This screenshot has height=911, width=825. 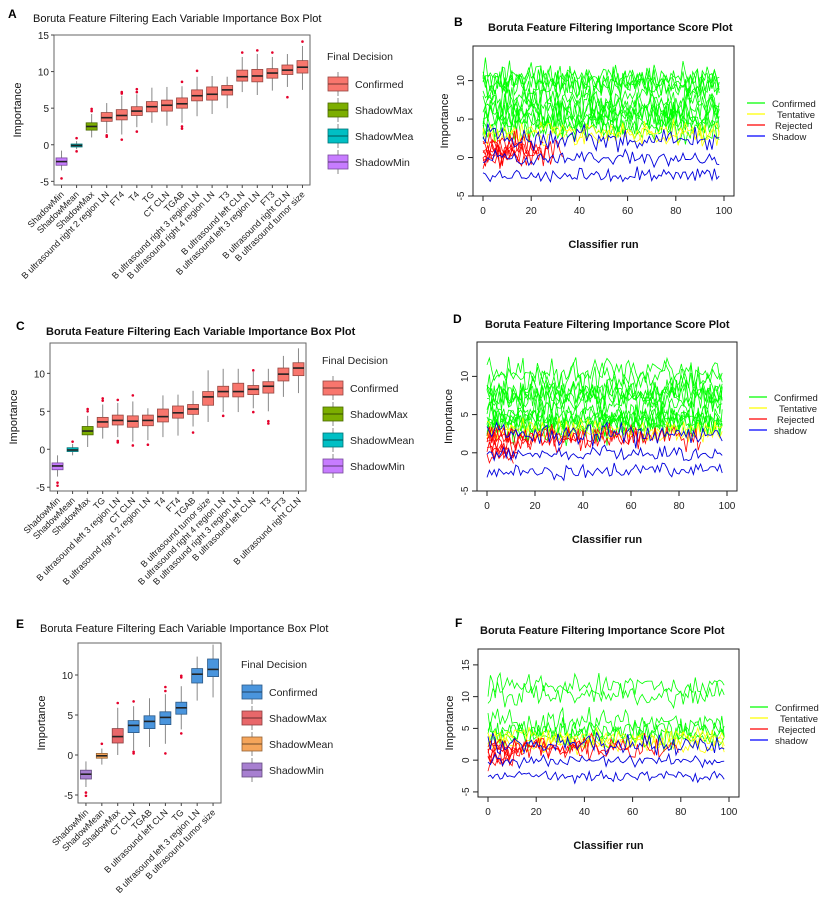 I want to click on legend-label: shadow, so click(x=790, y=431).